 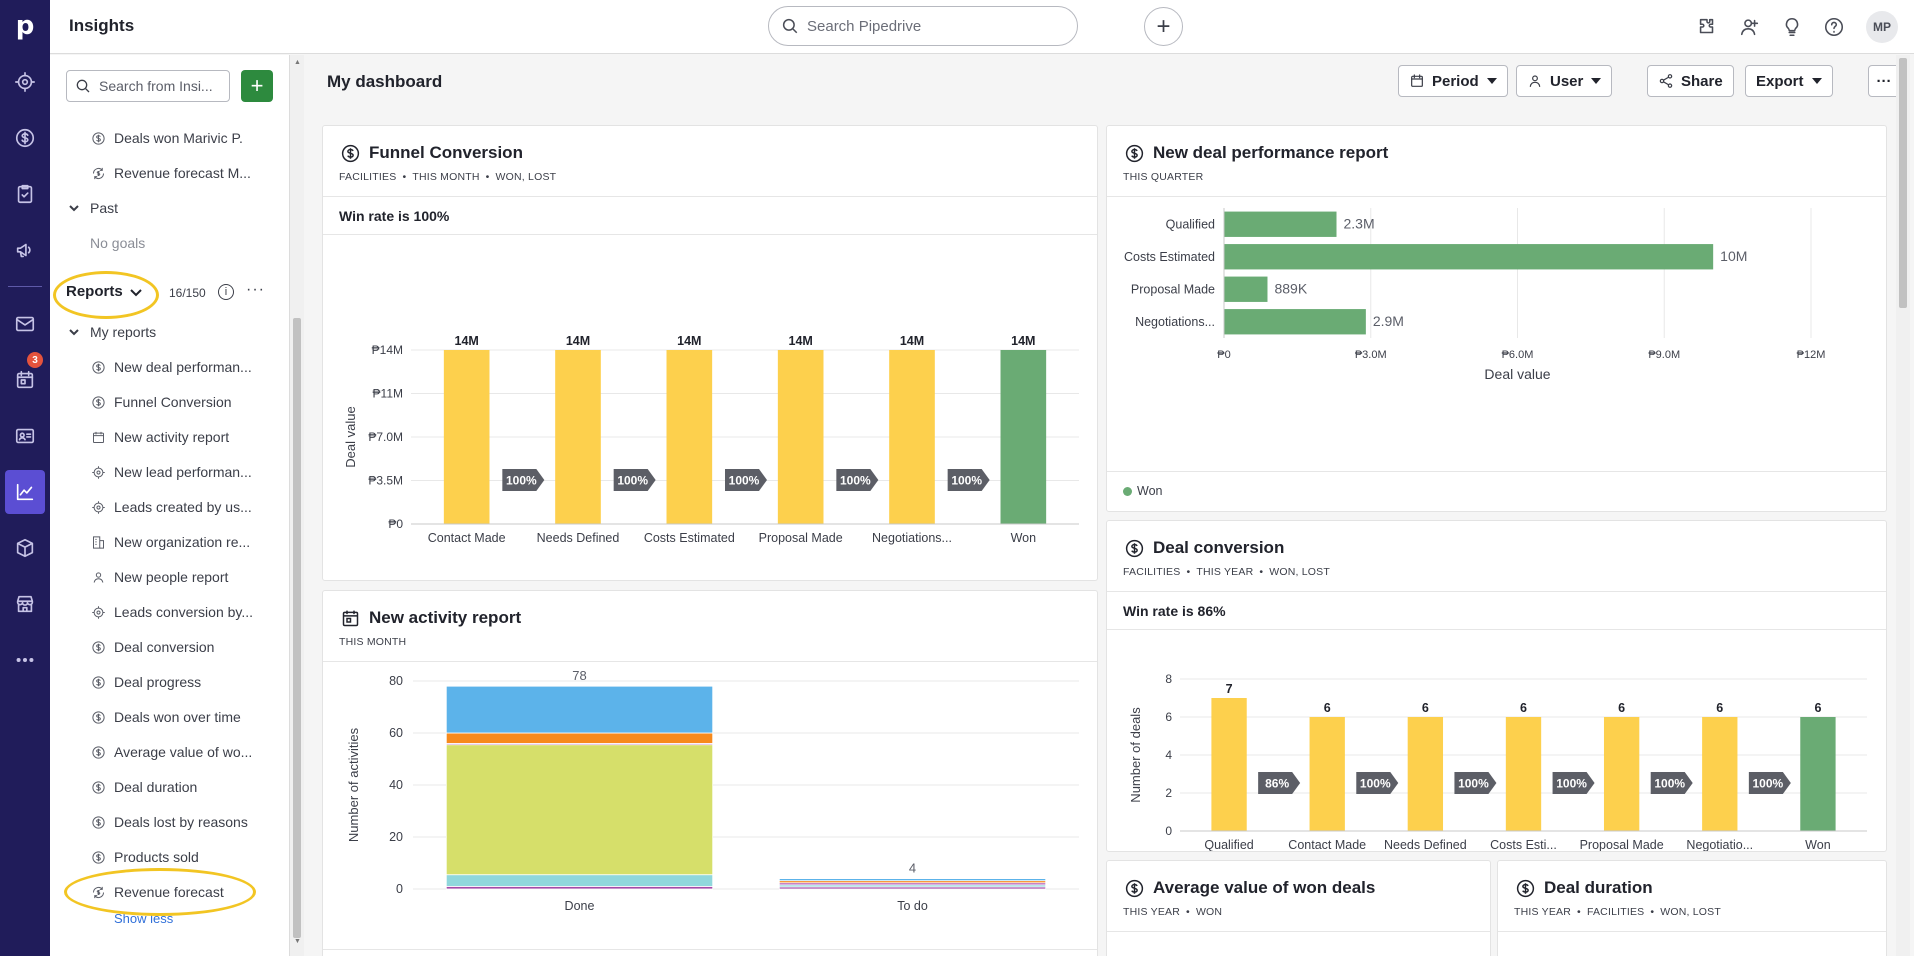 What do you see at coordinates (1702, 81) in the screenshot?
I see `share-label: Share` at bounding box center [1702, 81].